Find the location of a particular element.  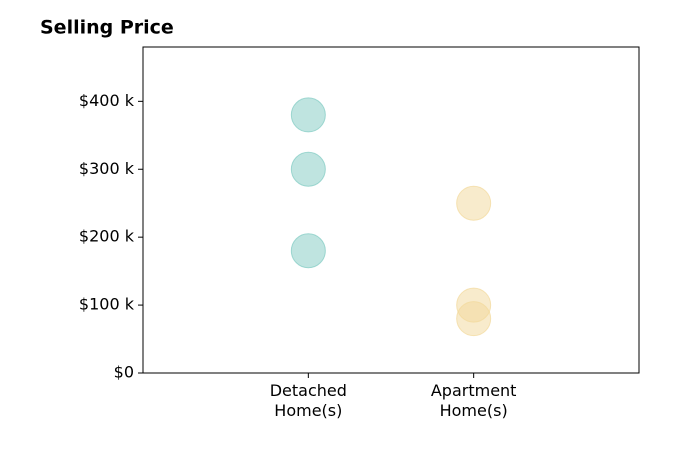

x-tick-label-box: Apartment Home(s) is located at coordinates (474, 401).